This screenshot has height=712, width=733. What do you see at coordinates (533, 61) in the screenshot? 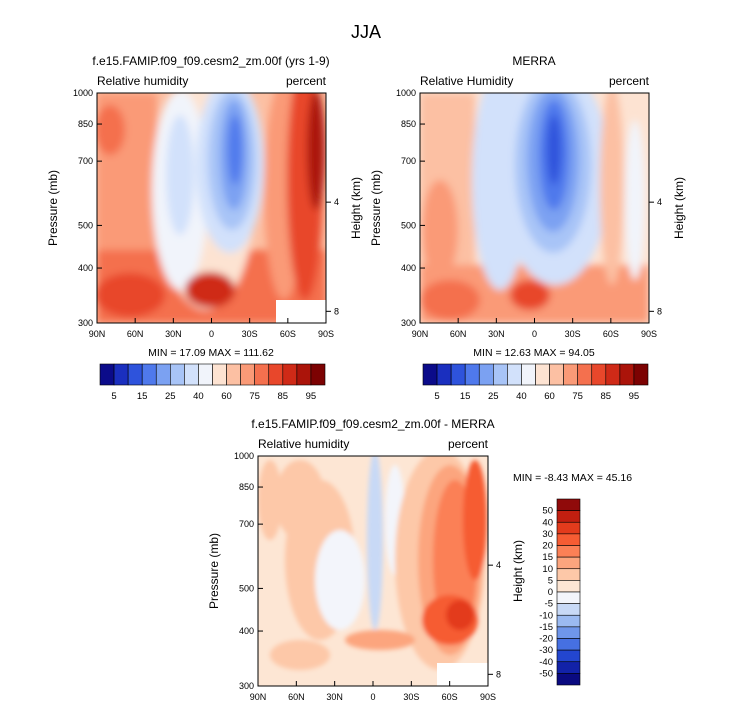
I see `panel-title: MERRA` at bounding box center [533, 61].